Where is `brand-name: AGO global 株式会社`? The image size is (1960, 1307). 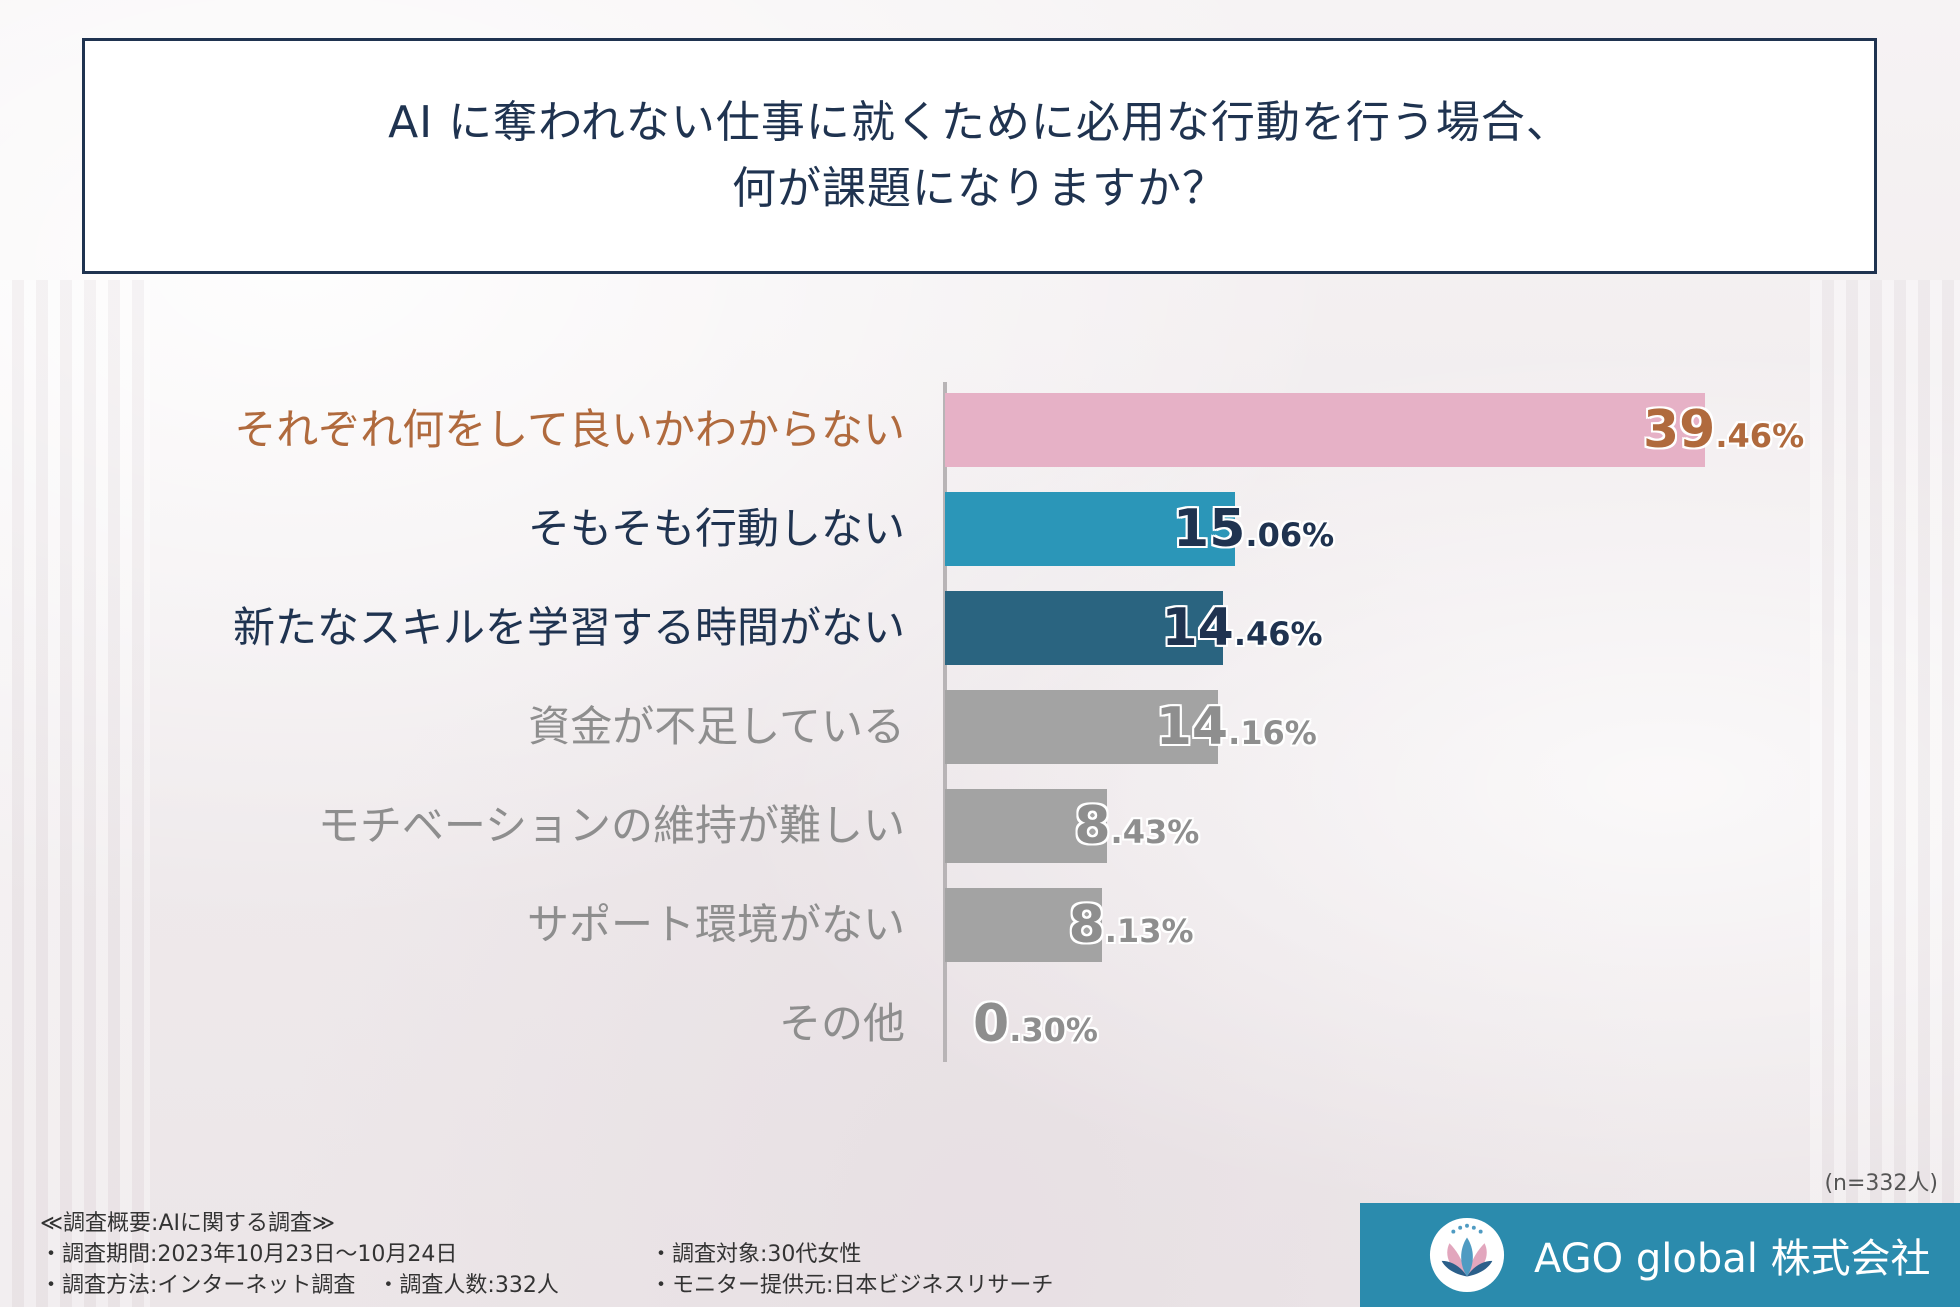
brand-name: AGO global 株式会社 is located at coordinates (1732, 1259).